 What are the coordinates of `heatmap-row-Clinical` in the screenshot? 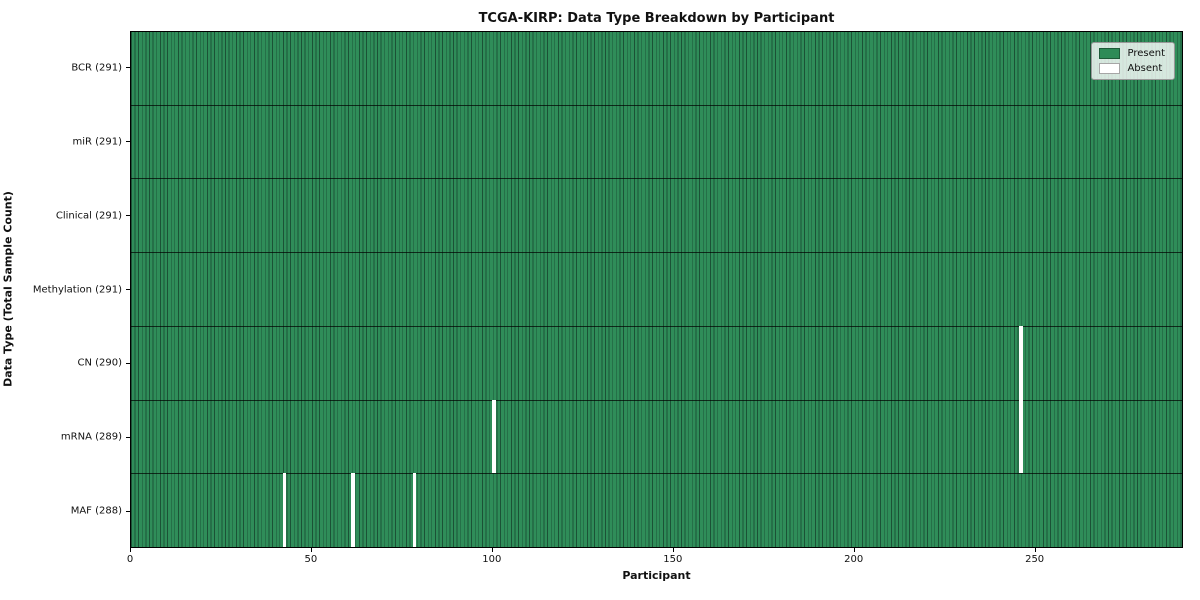 It's located at (656, 215).